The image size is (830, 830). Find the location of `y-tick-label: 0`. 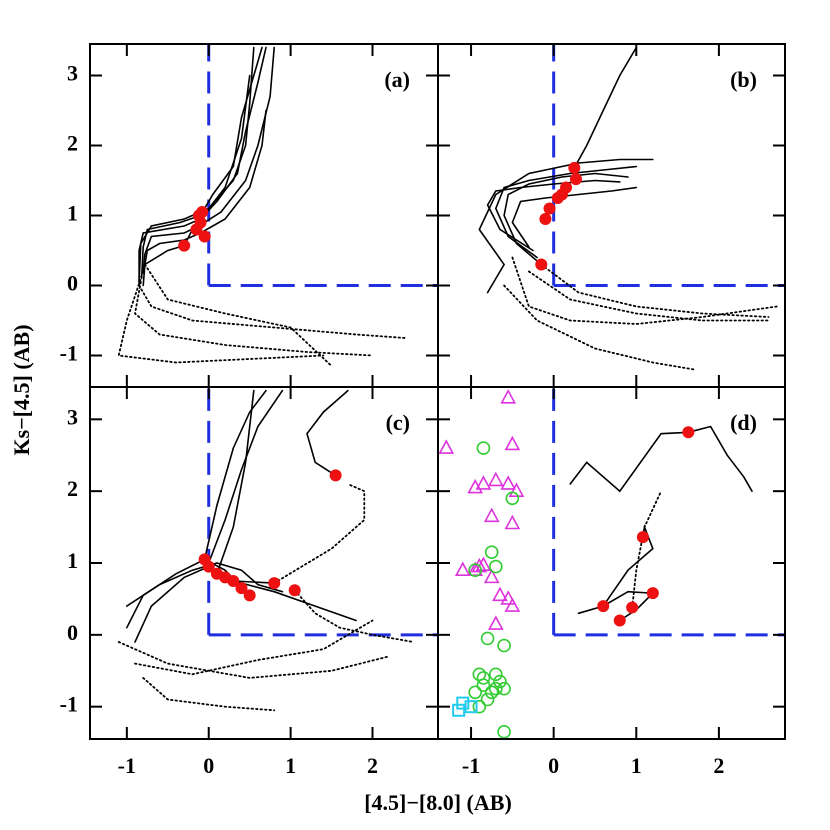

y-tick-label: 0 is located at coordinates (72, 283).